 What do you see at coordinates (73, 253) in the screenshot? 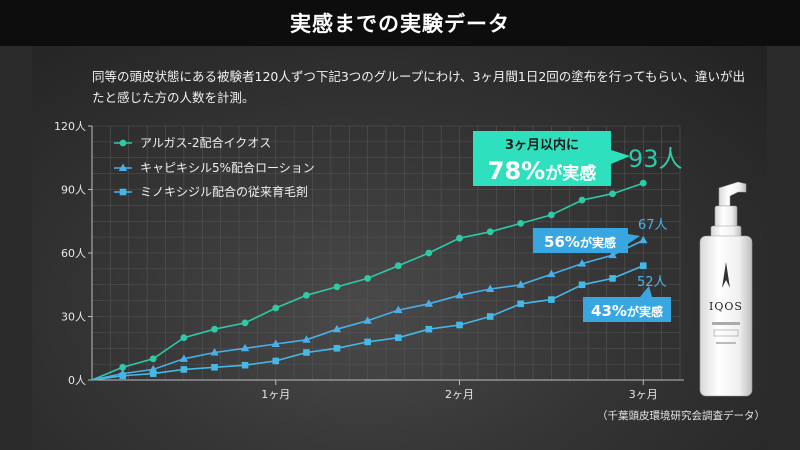
I see `y-tick-label: 60人` at bounding box center [73, 253].